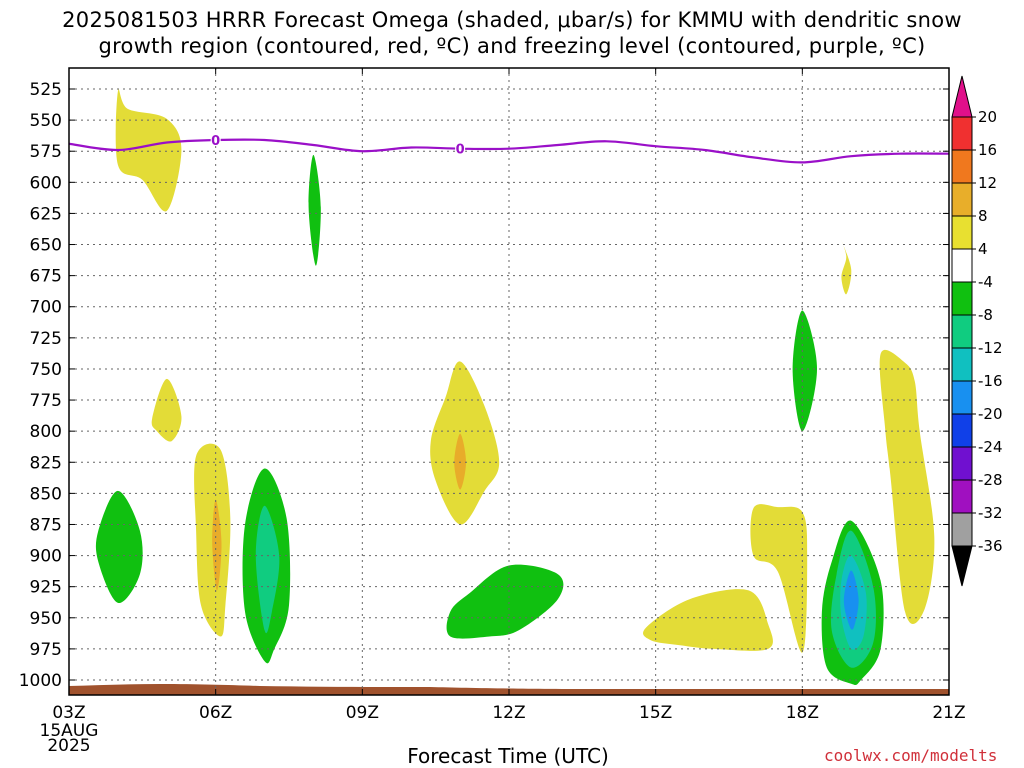 This screenshot has width=1024, height=768. What do you see at coordinates (911, 755) in the screenshot?
I see `site-credit: coolwx.com/modelts` at bounding box center [911, 755].